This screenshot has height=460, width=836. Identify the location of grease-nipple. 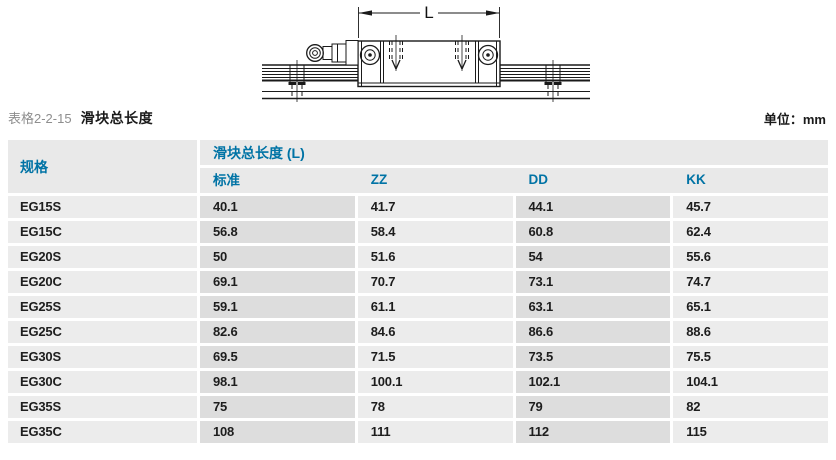
(332, 53).